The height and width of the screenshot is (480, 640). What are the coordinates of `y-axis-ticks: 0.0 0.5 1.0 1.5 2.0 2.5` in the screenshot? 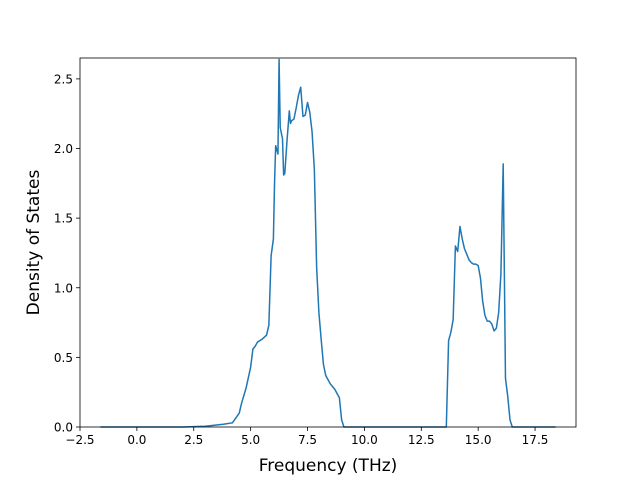 It's located at (67, 253).